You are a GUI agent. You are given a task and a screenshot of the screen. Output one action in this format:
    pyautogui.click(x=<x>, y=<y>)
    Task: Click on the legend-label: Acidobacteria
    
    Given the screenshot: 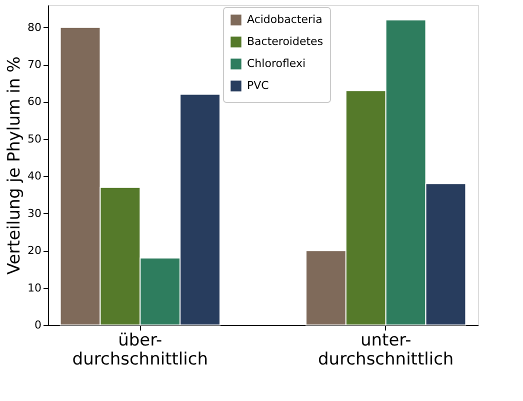 What is the action you would take?
    pyautogui.click(x=284, y=19)
    